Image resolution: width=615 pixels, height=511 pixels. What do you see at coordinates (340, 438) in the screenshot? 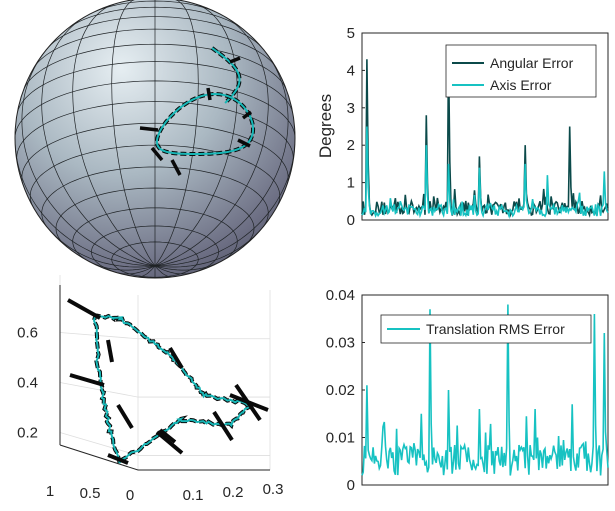
I see `y-tick-label: 0.01` at bounding box center [340, 438].